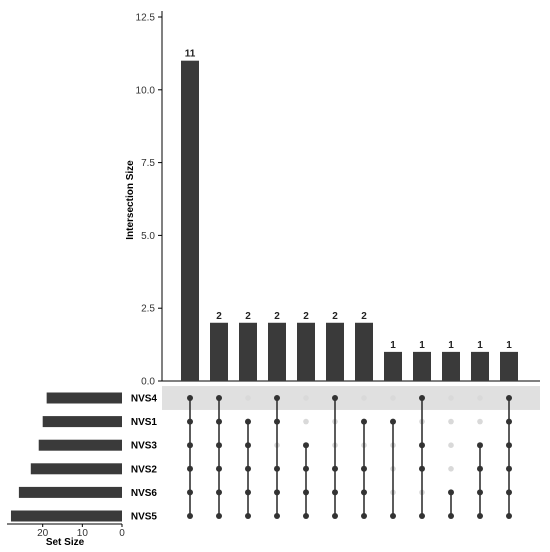 This screenshot has width=550, height=552. Describe the element at coordinates (148, 163) in the screenshot. I see `y-tick-label: 7.5` at that location.